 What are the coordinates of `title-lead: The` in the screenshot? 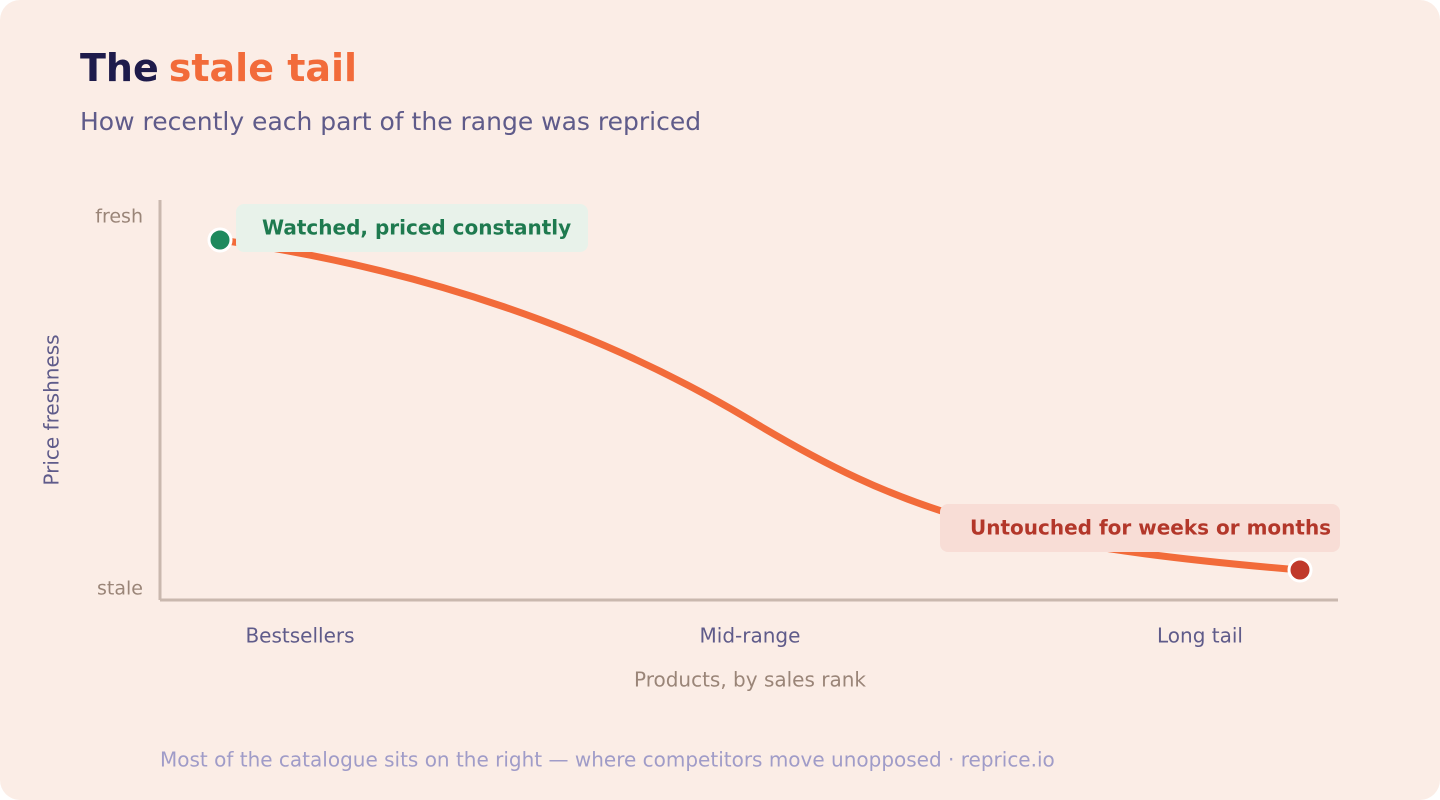 It's located at (119, 68).